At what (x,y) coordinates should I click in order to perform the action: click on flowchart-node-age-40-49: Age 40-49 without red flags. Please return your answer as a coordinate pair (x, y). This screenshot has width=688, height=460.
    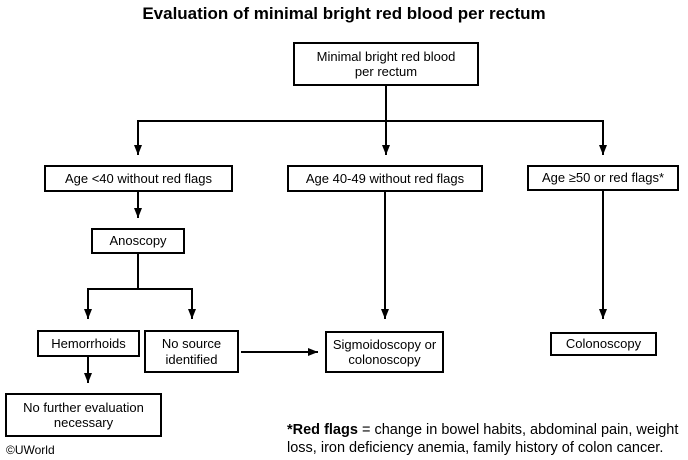
    Looking at the image, I should click on (385, 178).